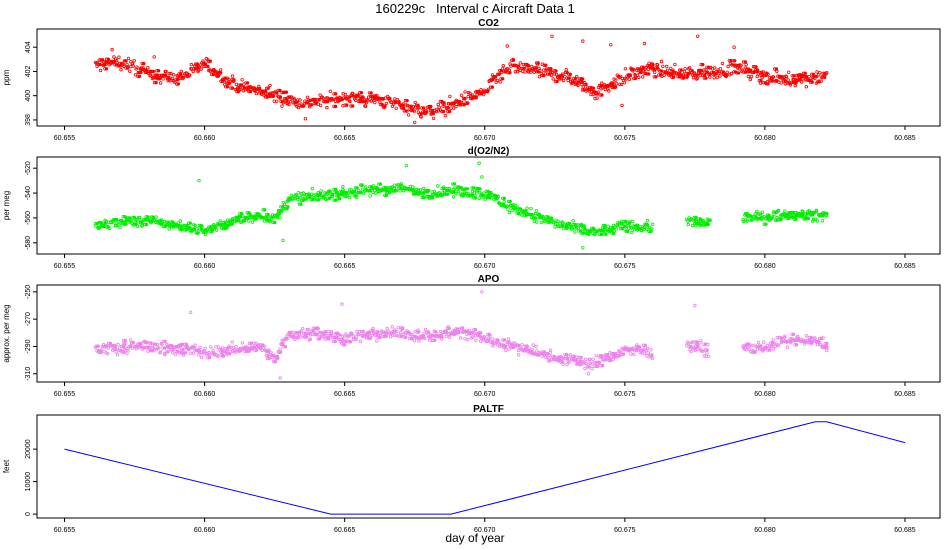  What do you see at coordinates (6, 466) in the screenshot?
I see `y-axis-label: feet` at bounding box center [6, 466].